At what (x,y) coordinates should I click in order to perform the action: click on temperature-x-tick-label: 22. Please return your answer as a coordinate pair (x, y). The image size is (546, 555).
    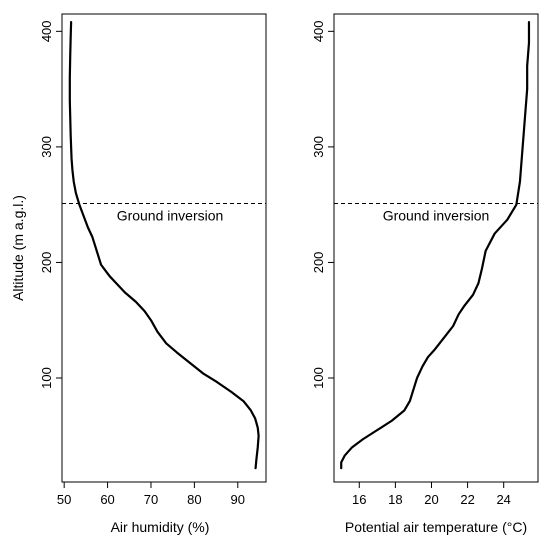
    Looking at the image, I should click on (467, 499).